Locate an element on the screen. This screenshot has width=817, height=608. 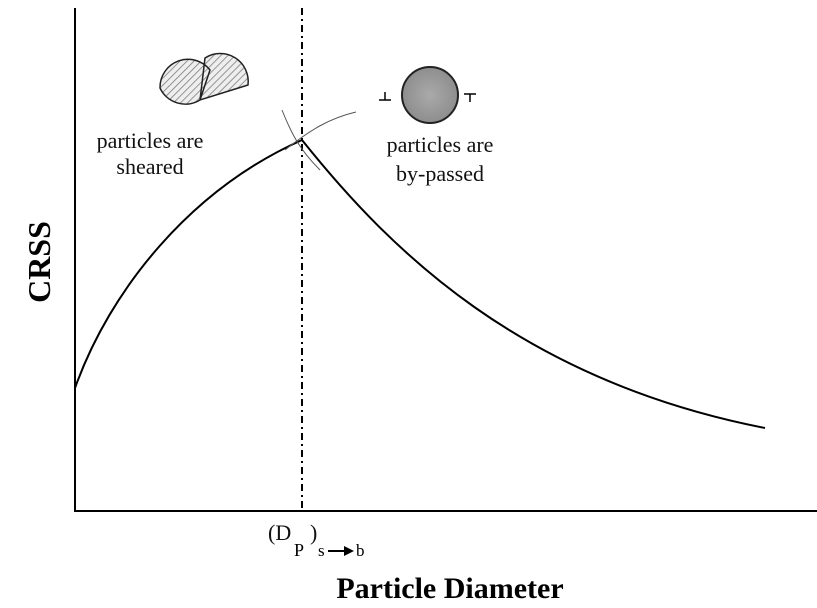
sheared-particle is located at coordinates (204, 78).